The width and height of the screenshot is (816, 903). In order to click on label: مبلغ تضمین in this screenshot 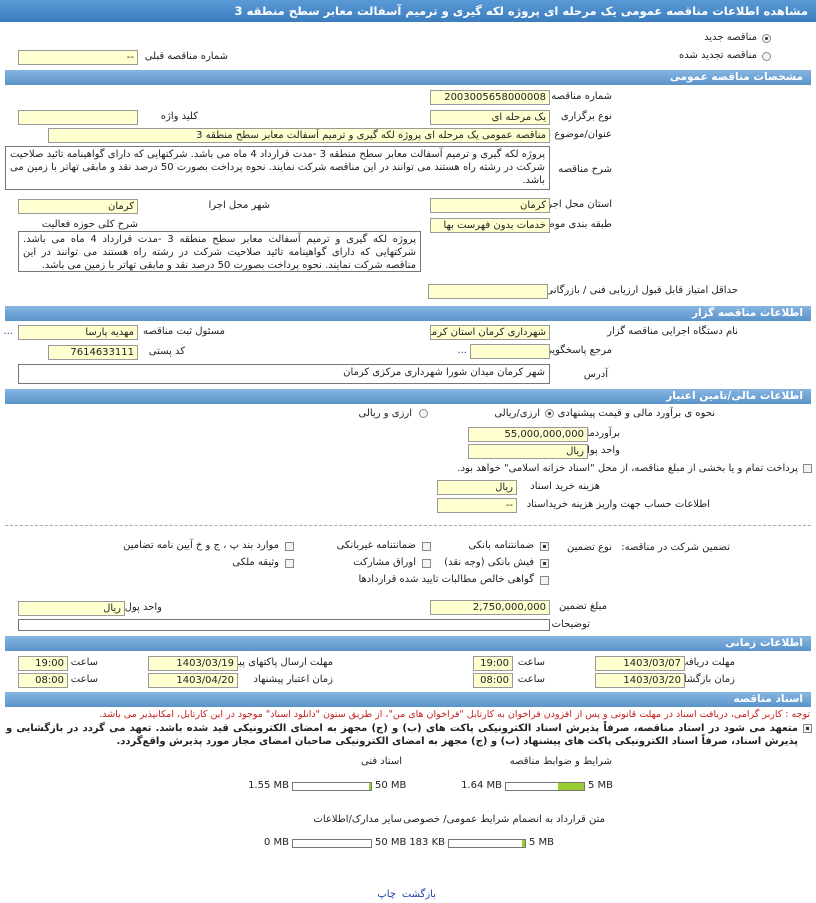, I will do `click(582, 606)`.